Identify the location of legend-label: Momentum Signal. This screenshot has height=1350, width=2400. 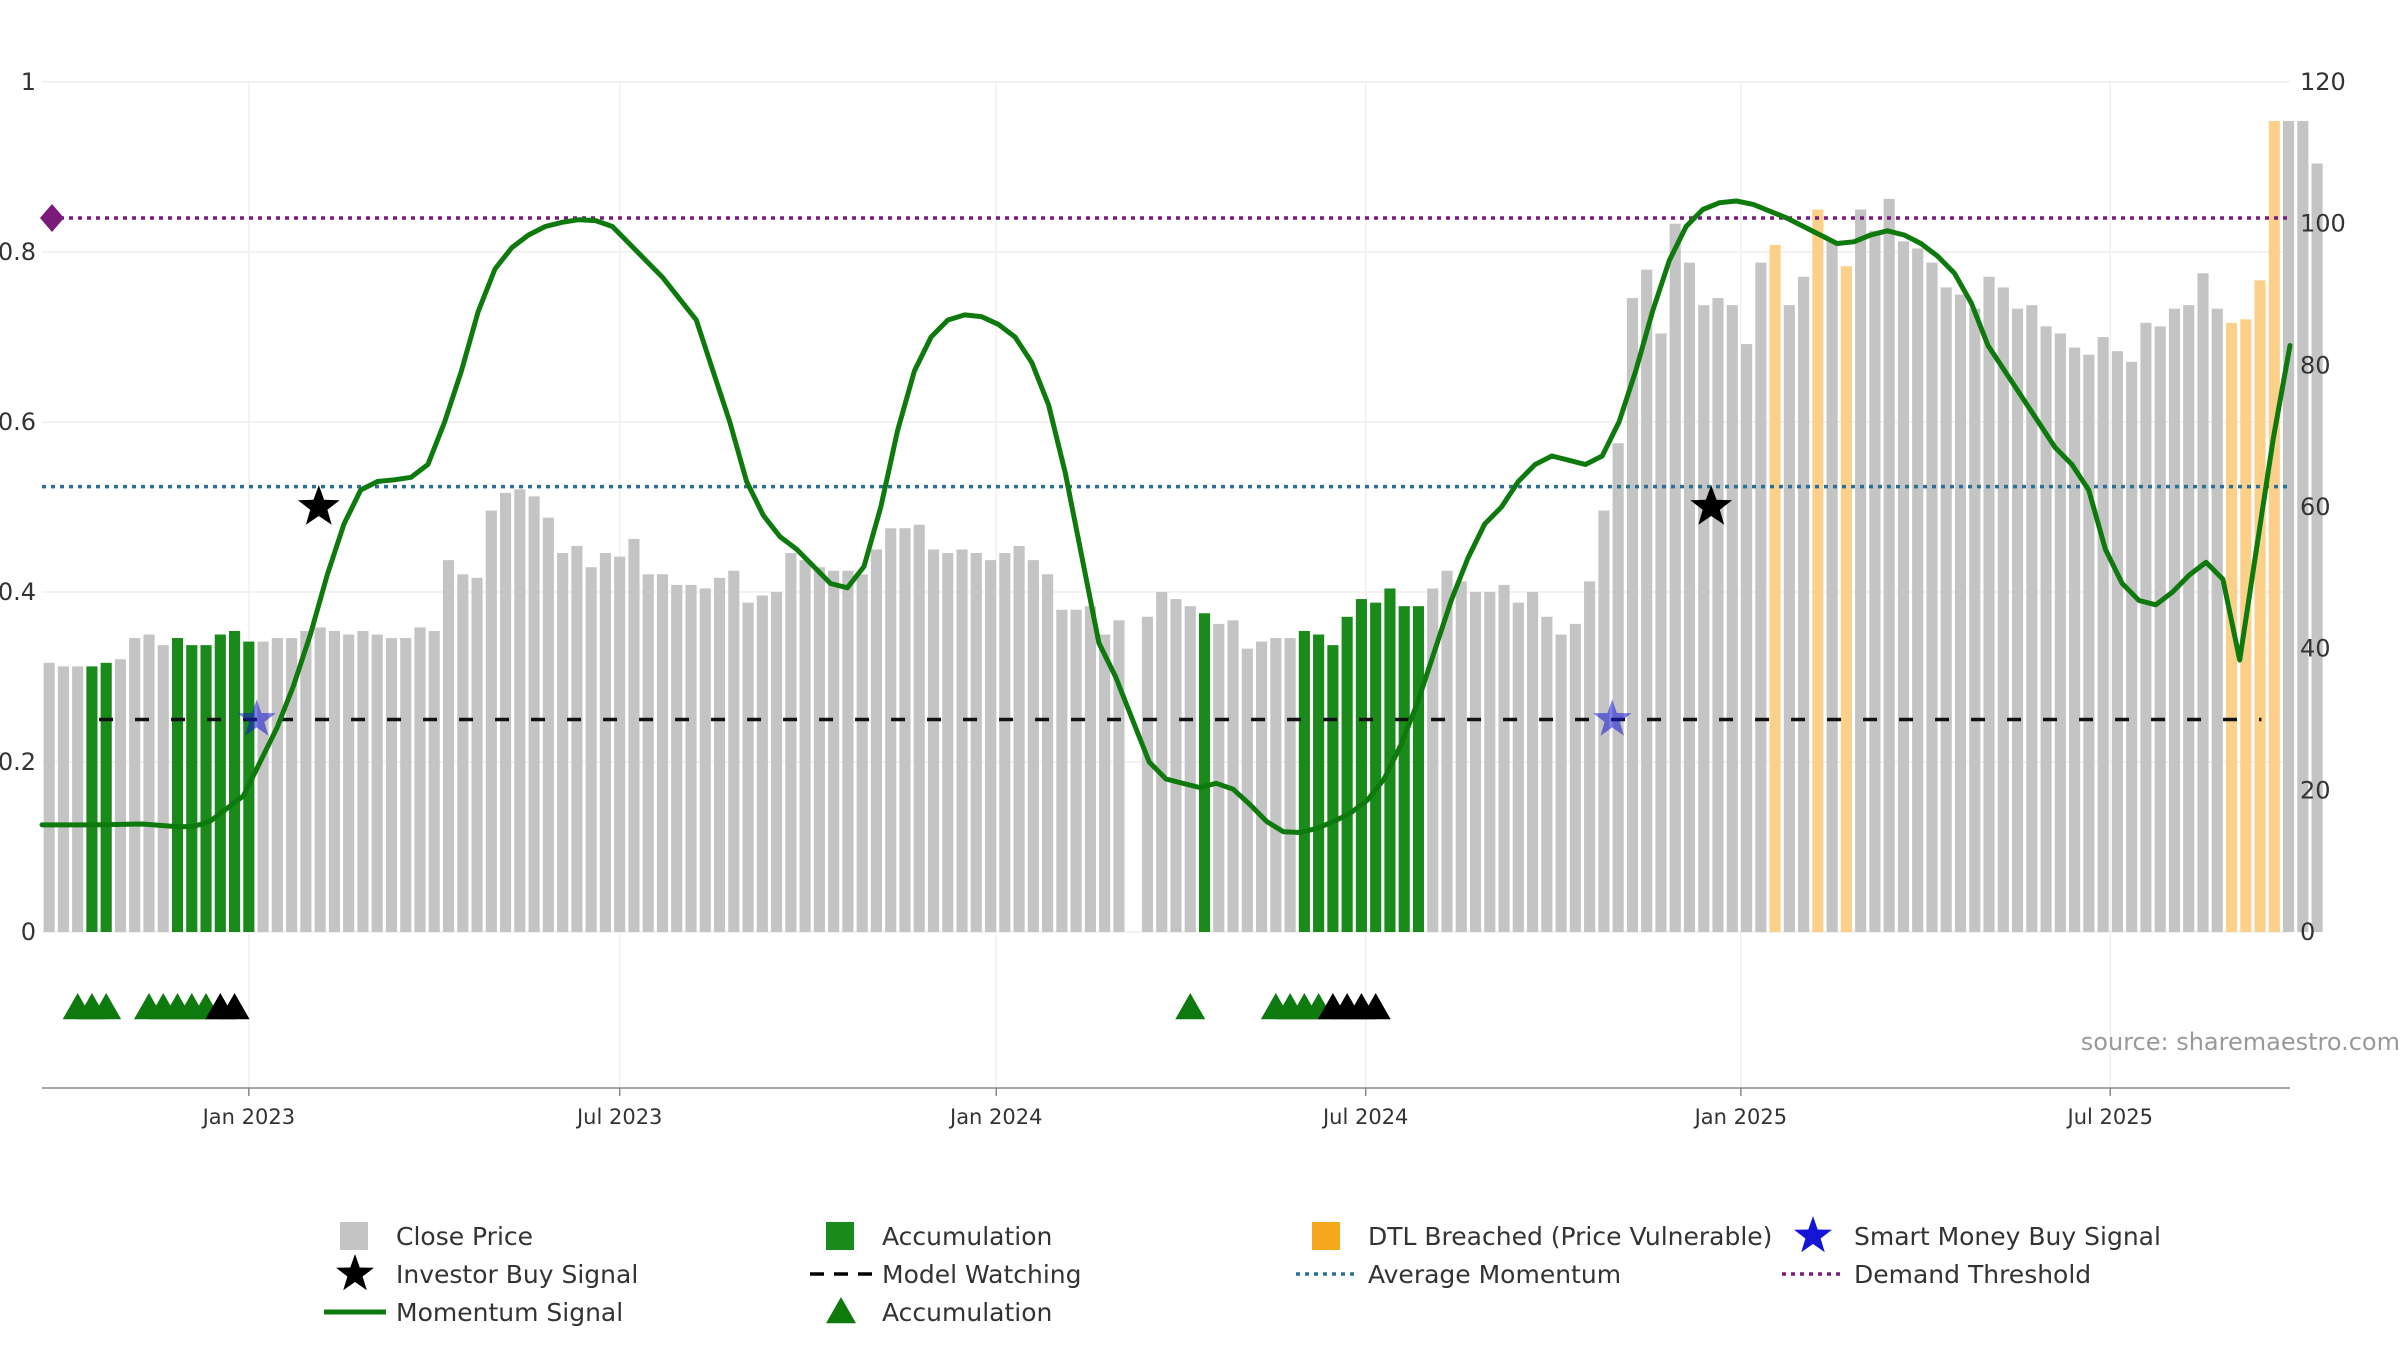
(509, 1312).